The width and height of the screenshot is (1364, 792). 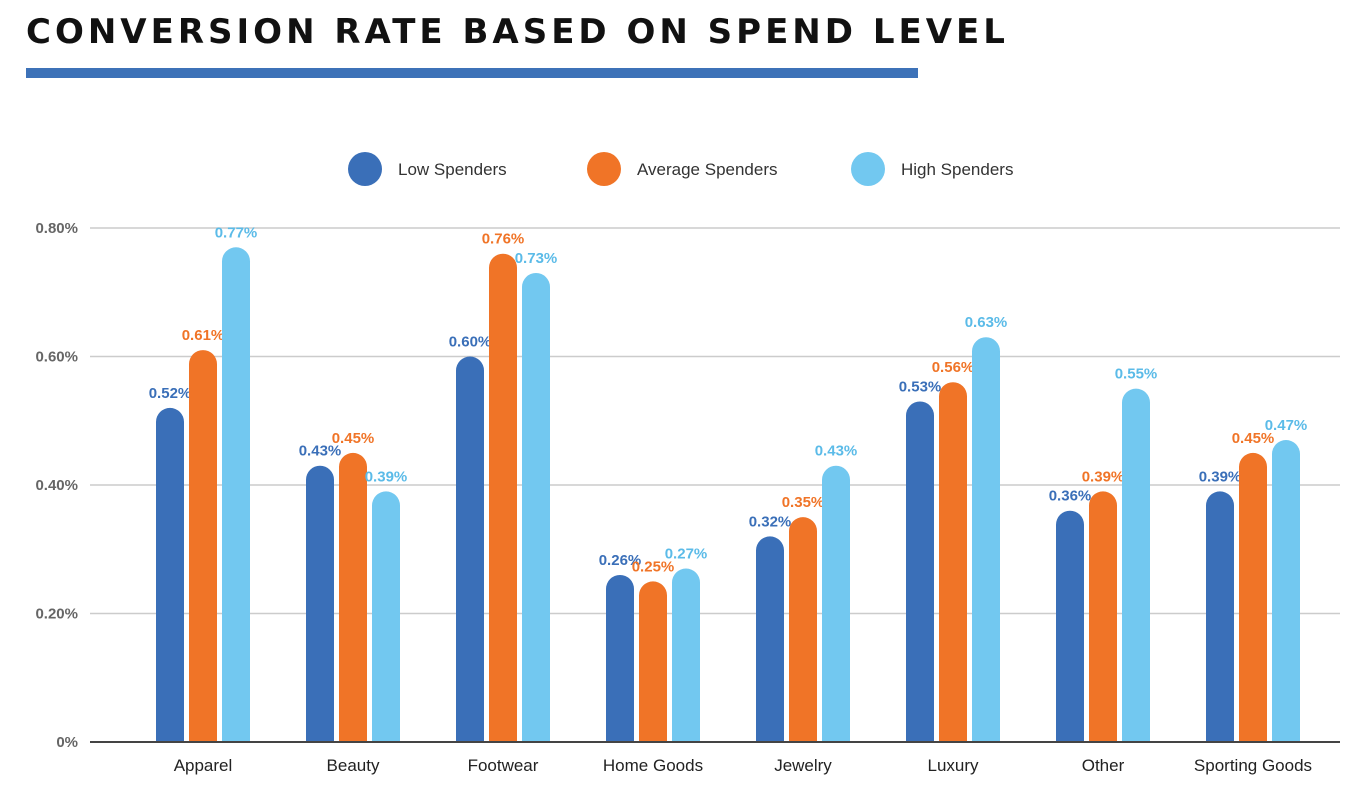 What do you see at coordinates (56, 614) in the screenshot?
I see `y-tick-label: 0.20%` at bounding box center [56, 614].